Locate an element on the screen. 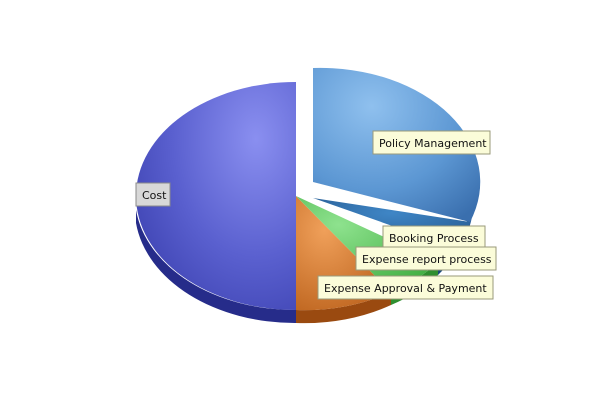  label-cost: Cost is located at coordinates (153, 194).